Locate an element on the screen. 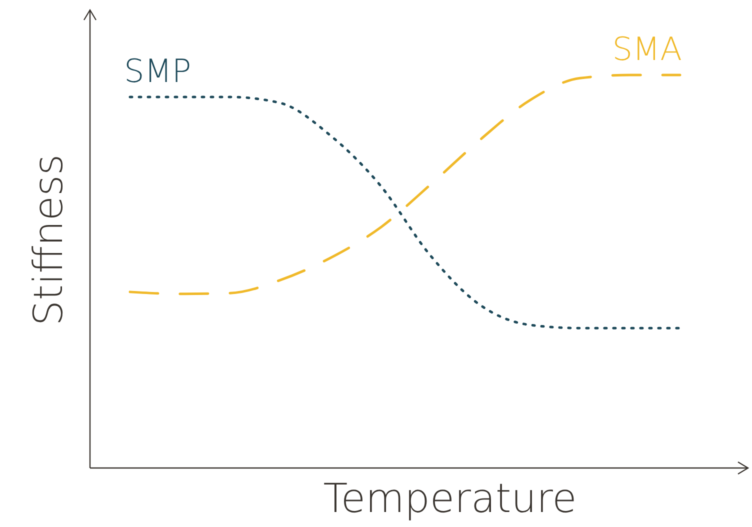  series-label: SMA is located at coordinates (647, 49).